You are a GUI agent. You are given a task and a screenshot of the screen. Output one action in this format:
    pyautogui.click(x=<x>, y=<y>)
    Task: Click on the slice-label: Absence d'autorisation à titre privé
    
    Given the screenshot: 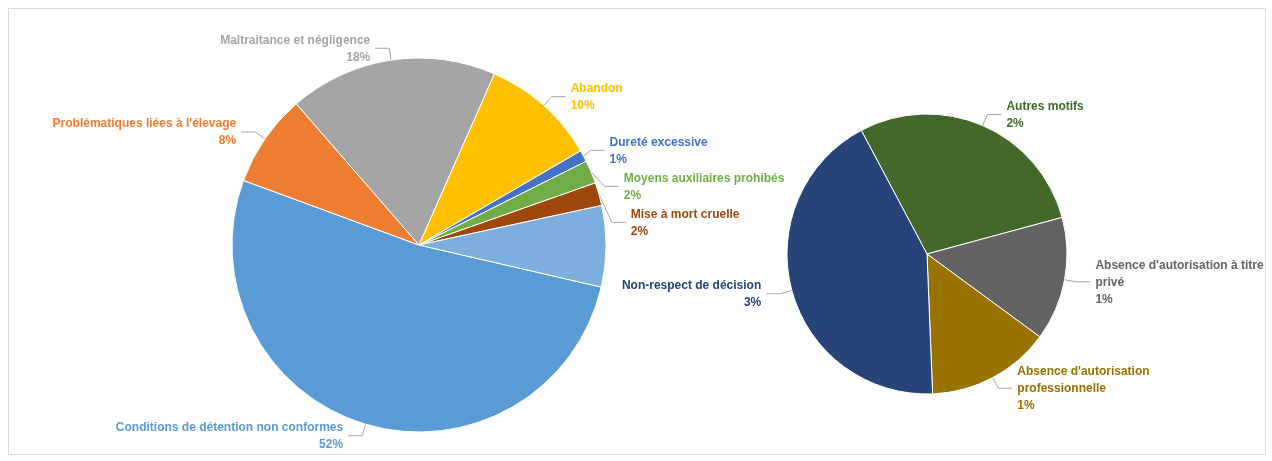 What is the action you would take?
    pyautogui.click(x=1181, y=273)
    